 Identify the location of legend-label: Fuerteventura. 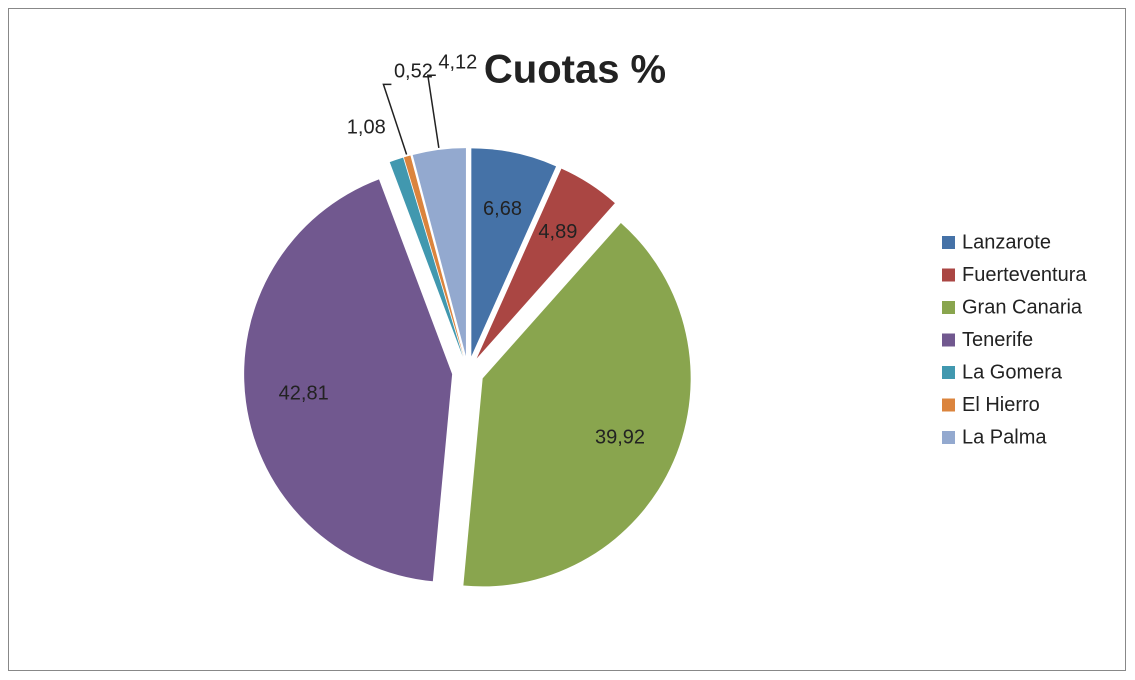
(1024, 275).